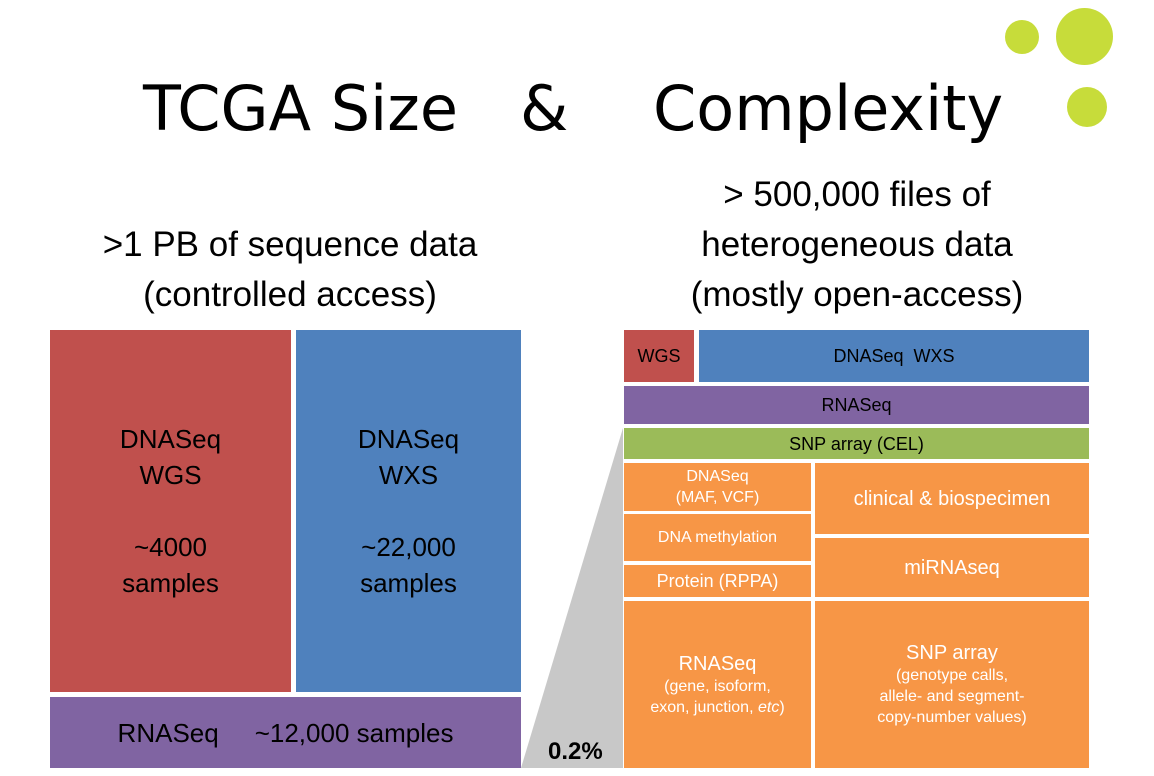 This screenshot has height=776, width=1154. I want to click on block-label: allele- and segment-, so click(952, 696).